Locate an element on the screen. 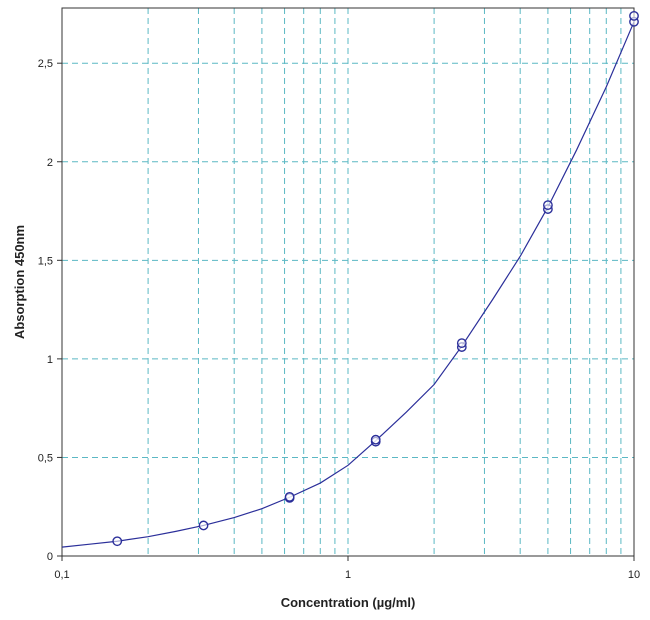 Image resolution: width=650 pixels, height=620 pixels. x-tick-label: 0,1 is located at coordinates (61, 575).